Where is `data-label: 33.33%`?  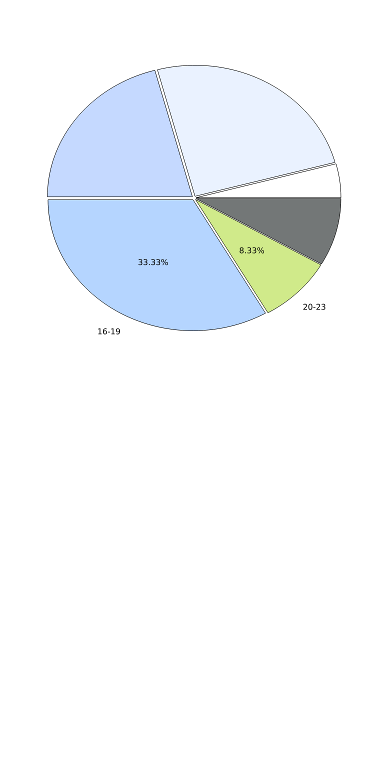 data-label: 33.33% is located at coordinates (153, 262).